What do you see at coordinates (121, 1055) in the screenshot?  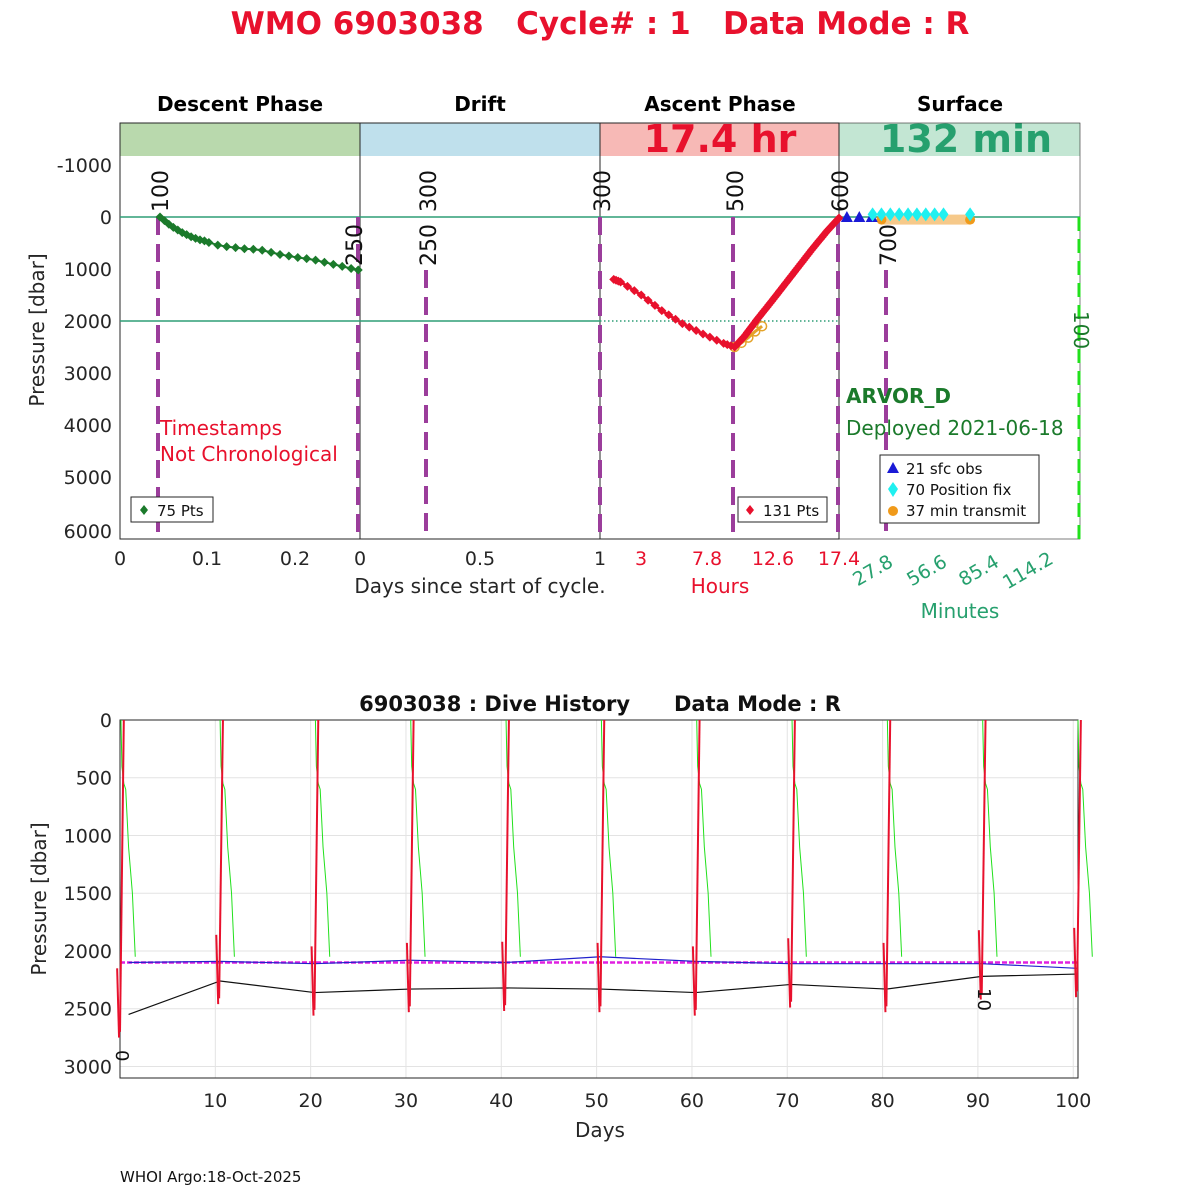 I see `cycle-label-0: 0` at bounding box center [121, 1055].